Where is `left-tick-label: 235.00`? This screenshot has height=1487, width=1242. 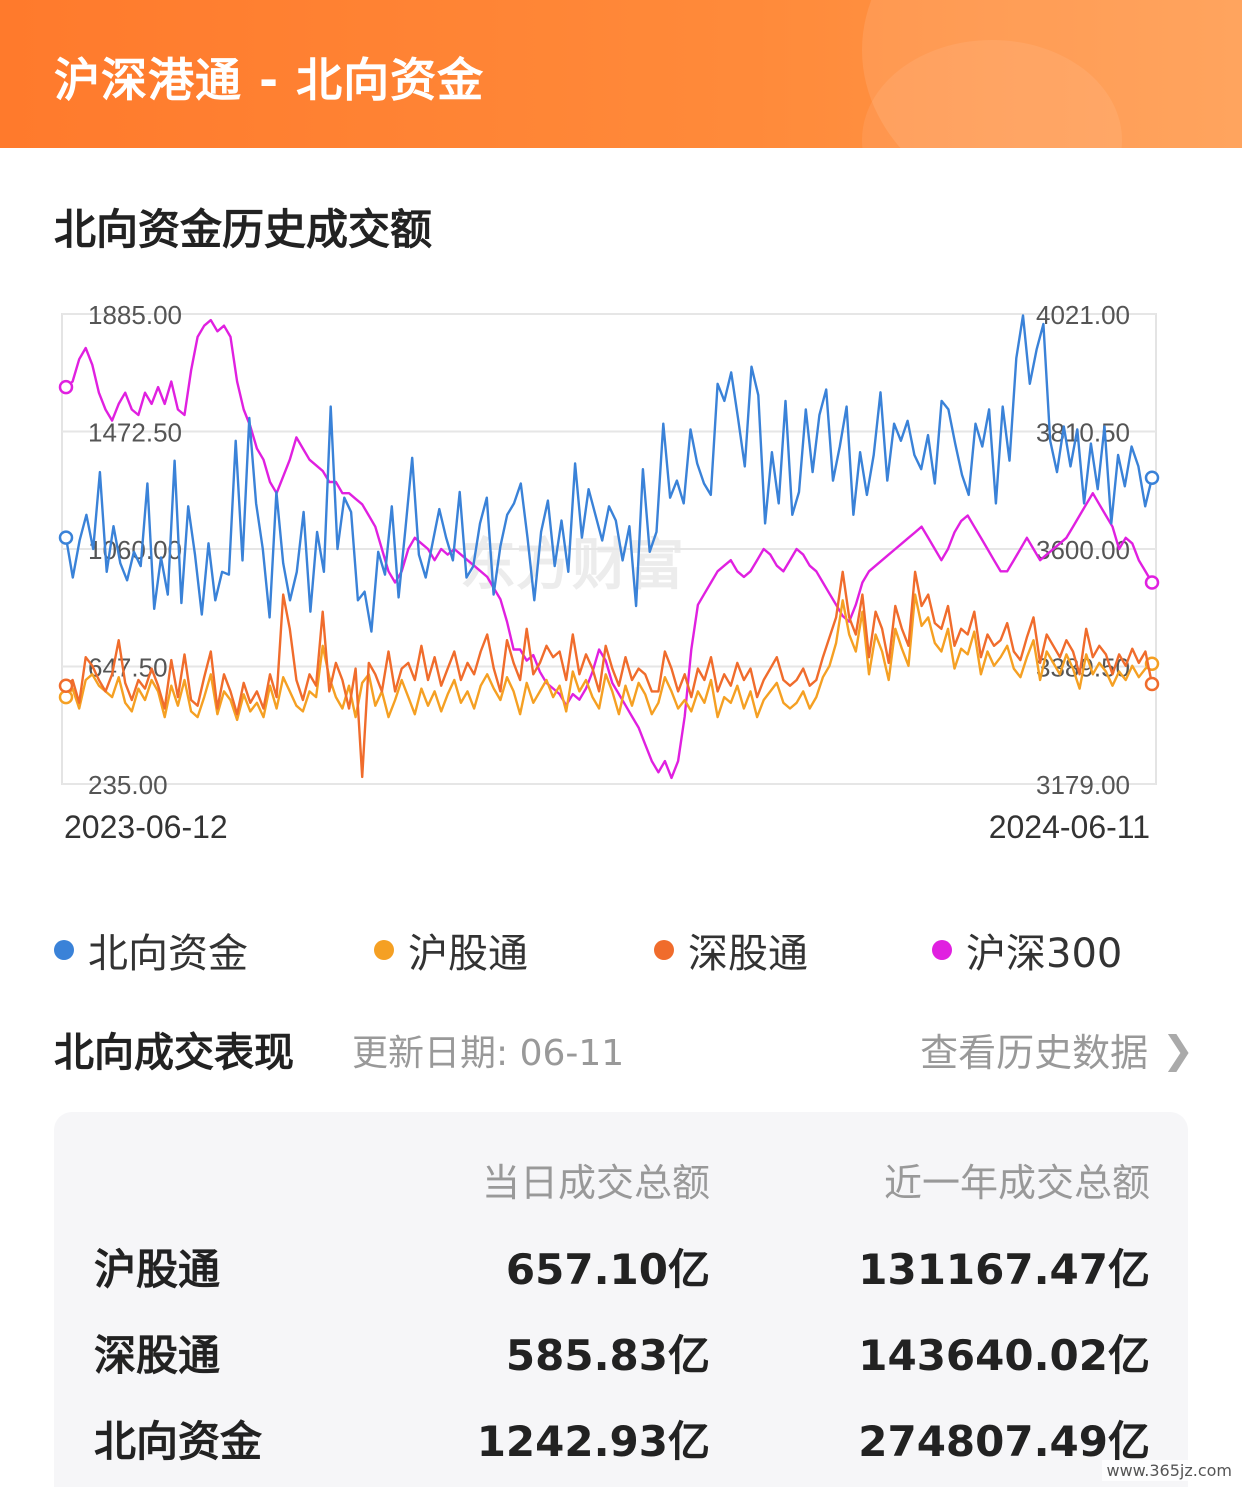
left-tick-label: 235.00 is located at coordinates (128, 785).